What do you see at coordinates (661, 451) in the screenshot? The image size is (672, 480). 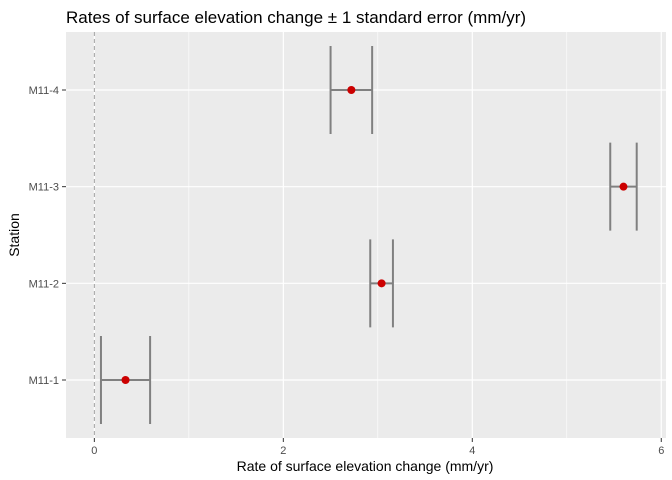 I see `x-tick-label: 6` at bounding box center [661, 451].